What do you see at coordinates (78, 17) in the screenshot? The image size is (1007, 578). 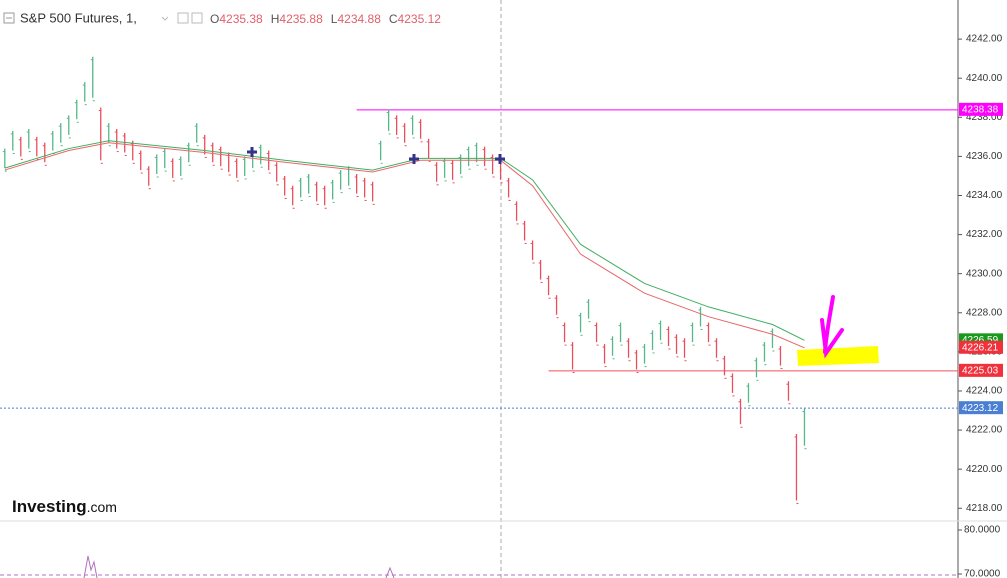 I see `chart-title: S&P 500 Futures, 1,` at bounding box center [78, 17].